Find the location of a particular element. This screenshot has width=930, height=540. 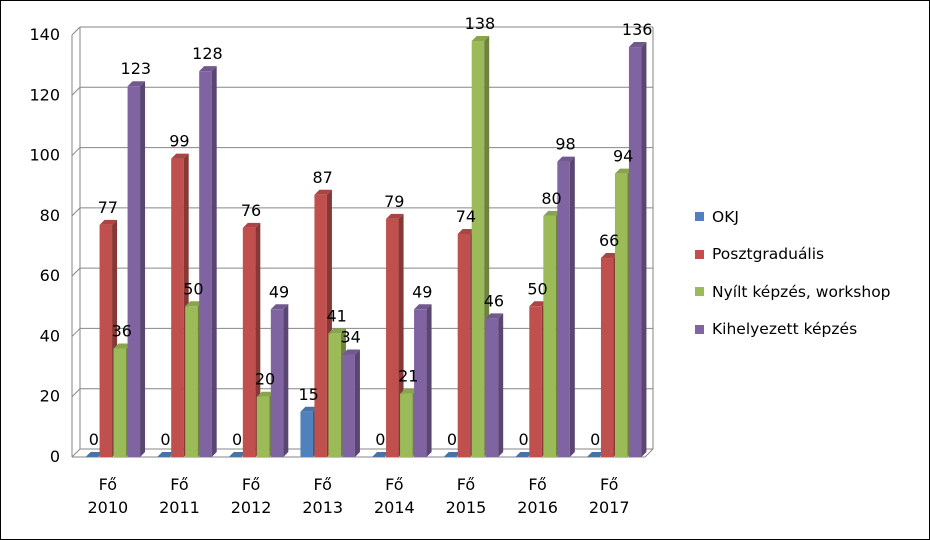

data-label: 79 is located at coordinates (394, 201).